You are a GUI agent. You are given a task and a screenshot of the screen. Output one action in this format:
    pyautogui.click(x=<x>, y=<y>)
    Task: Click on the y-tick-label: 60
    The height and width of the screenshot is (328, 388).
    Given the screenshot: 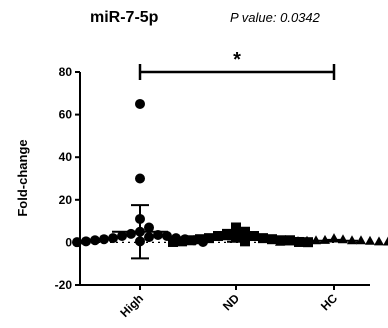 What is the action you would take?
    pyautogui.click(x=66, y=115)
    